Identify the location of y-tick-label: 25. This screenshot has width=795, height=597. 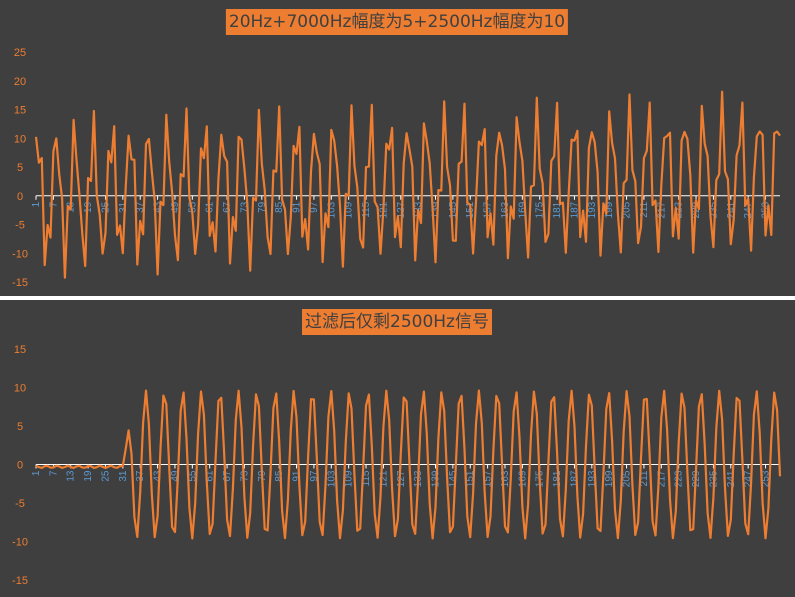
(20, 53).